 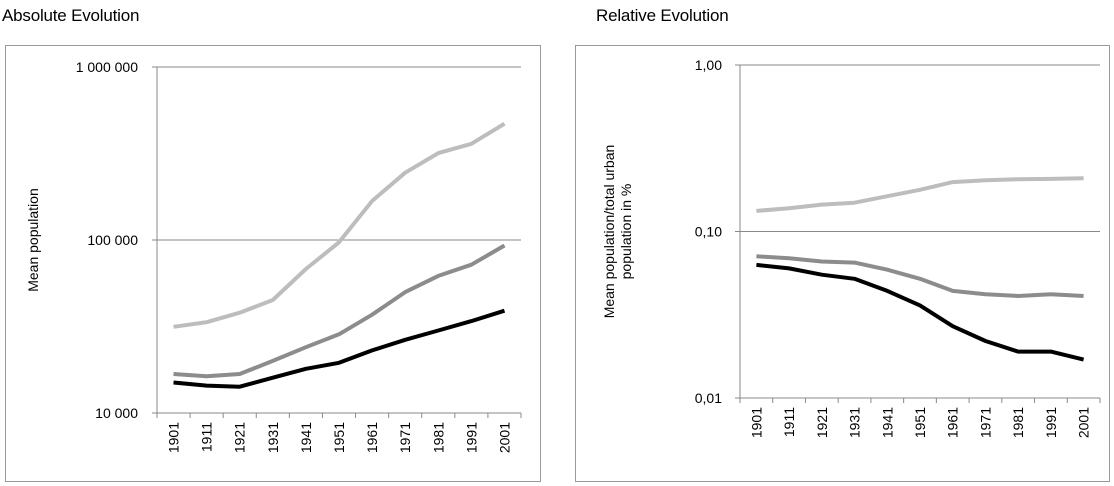 I want to click on left-y-tick-label: 10 000, so click(x=116, y=413).